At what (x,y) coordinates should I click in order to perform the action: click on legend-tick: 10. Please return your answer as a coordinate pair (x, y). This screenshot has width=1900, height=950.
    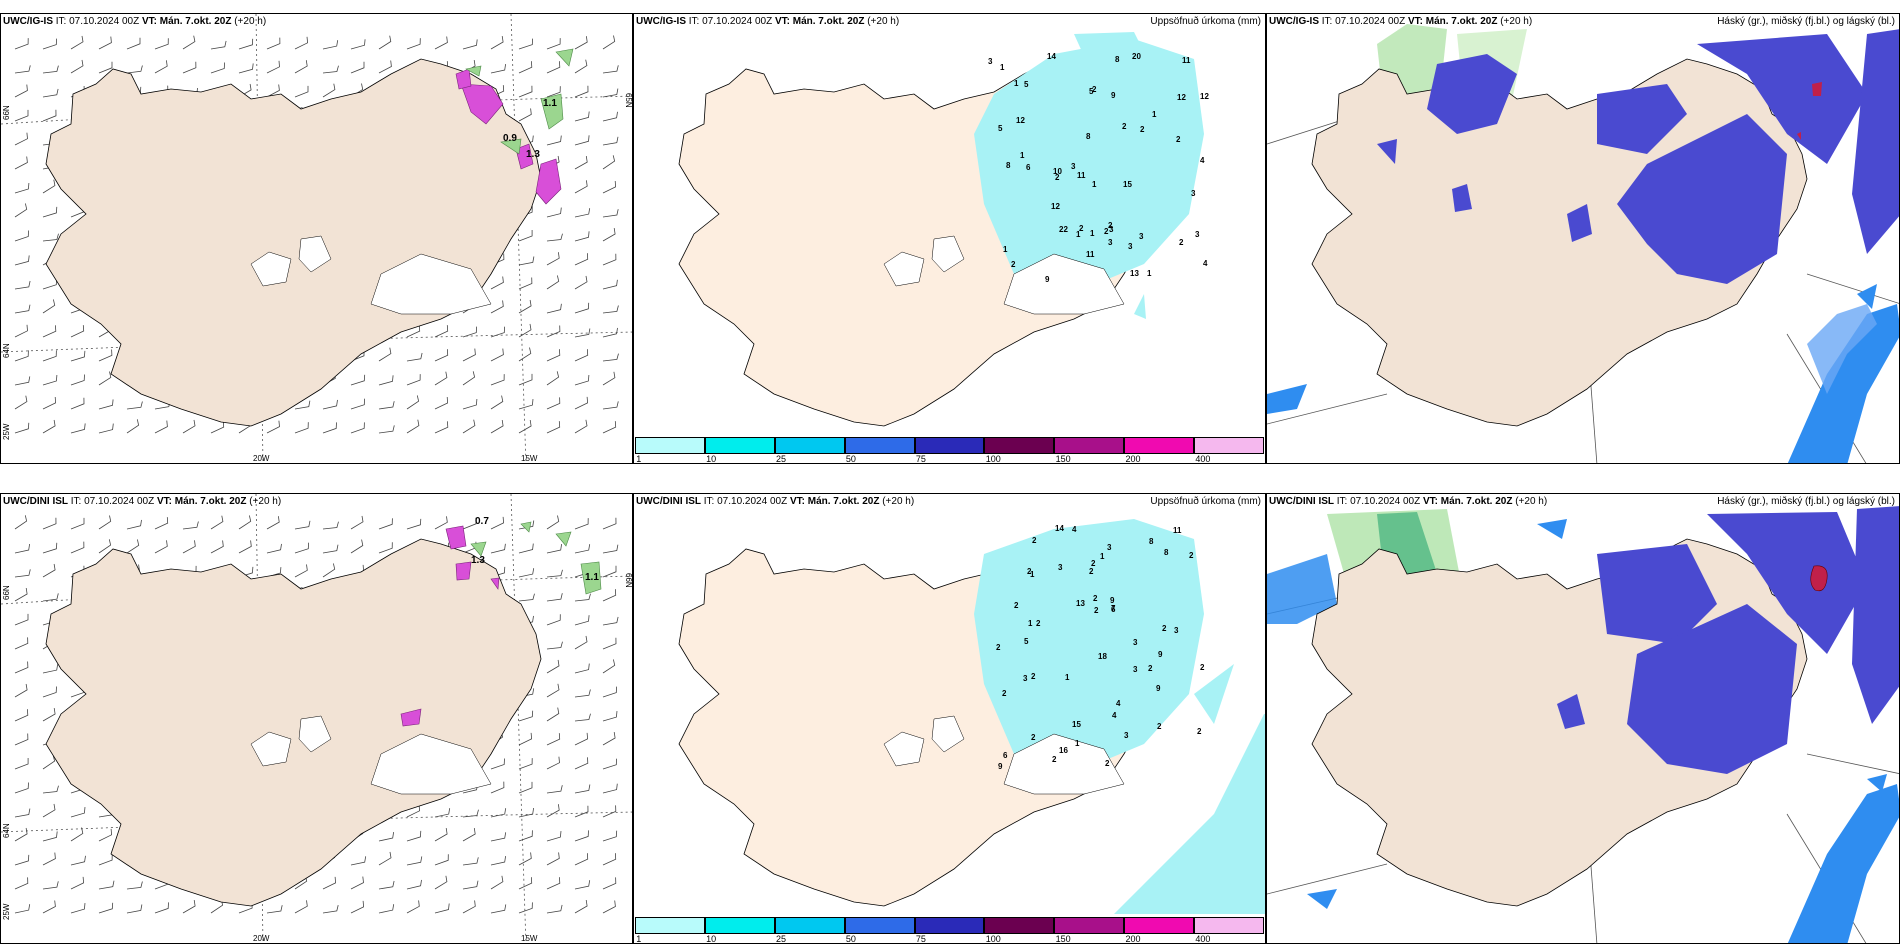
    Looking at the image, I should click on (711, 459).